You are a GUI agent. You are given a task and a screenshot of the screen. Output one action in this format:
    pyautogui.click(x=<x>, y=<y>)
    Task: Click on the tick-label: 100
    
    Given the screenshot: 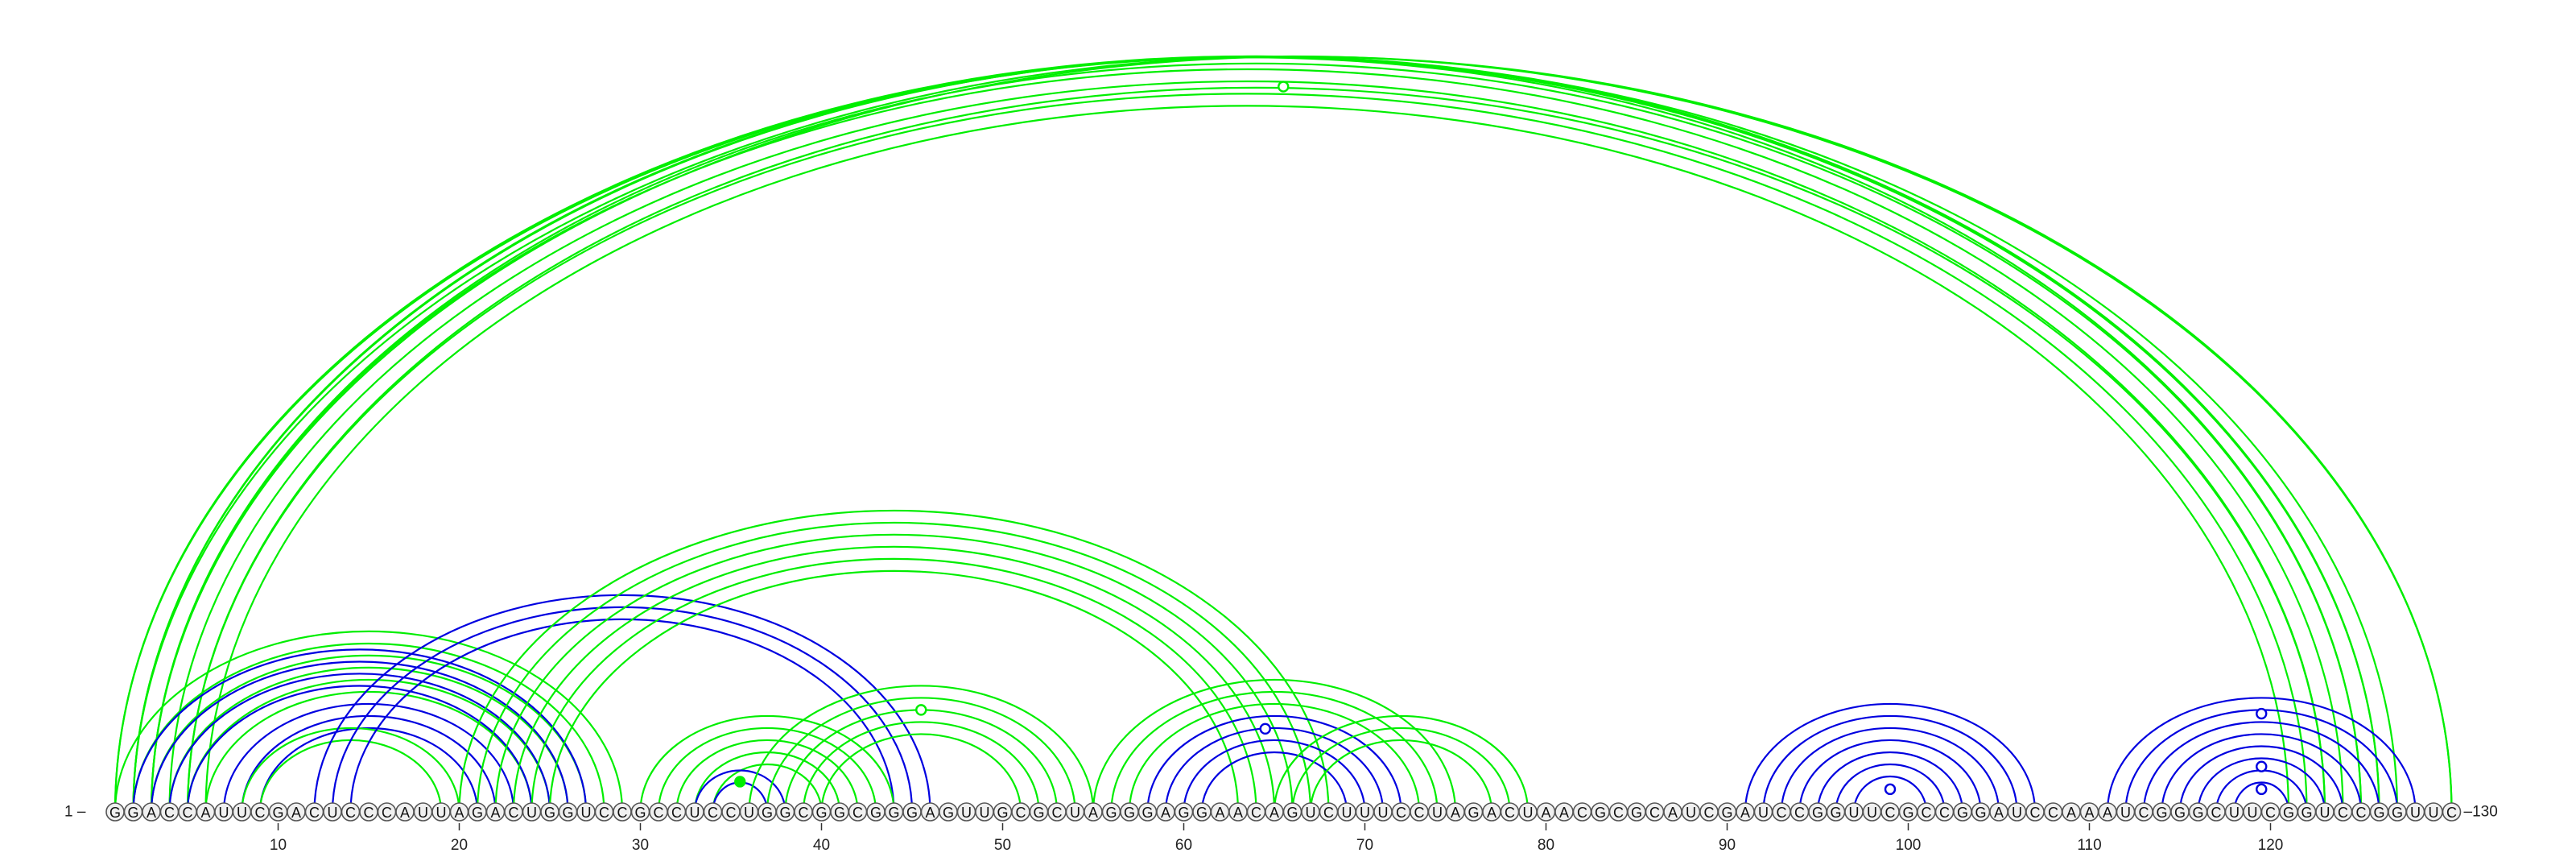 What is the action you would take?
    pyautogui.click(x=1909, y=845)
    